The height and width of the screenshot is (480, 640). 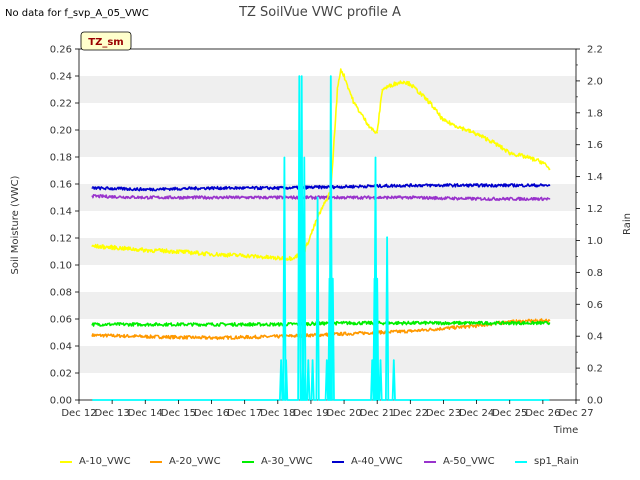 What do you see at coordinates (61, 266) in the screenshot?
I see `y-tick-label: 0.10` at bounding box center [61, 266].